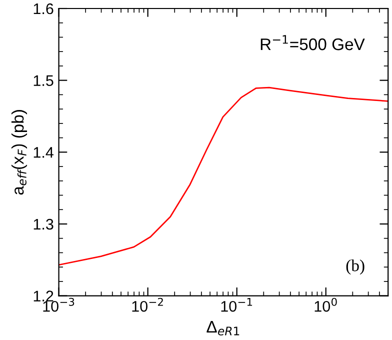 The width and height of the screenshot is (392, 340). I want to click on annotation: R$^{−1}$=500 GeV, so click(312, 42).